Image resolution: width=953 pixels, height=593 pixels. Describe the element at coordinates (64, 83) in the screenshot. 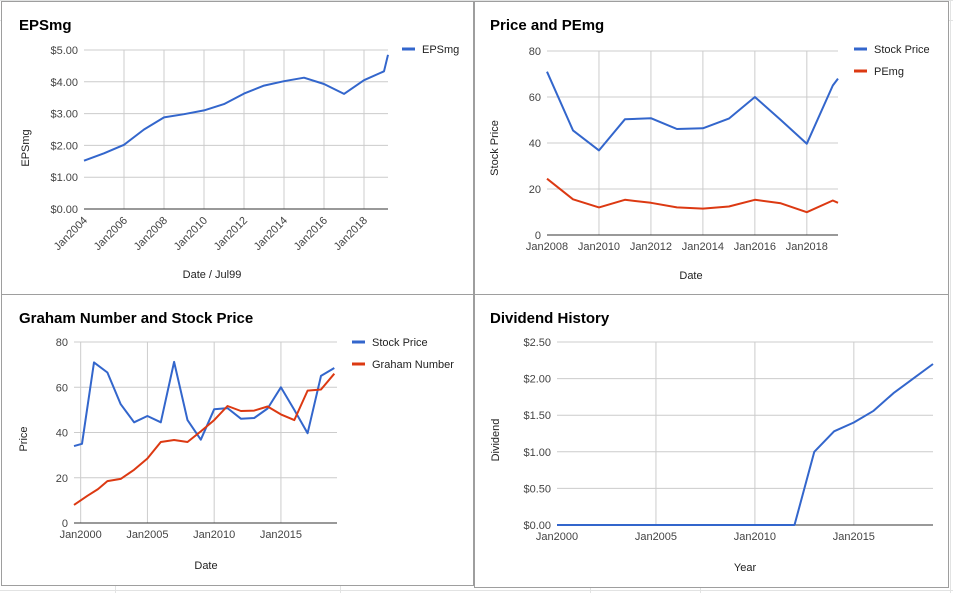

I see `y-tick-label: $4.00` at that location.